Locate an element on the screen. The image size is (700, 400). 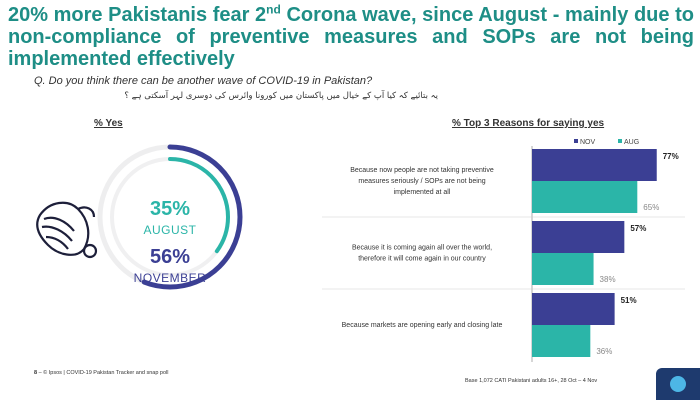
brand-logo-icon is located at coordinates (678, 384).